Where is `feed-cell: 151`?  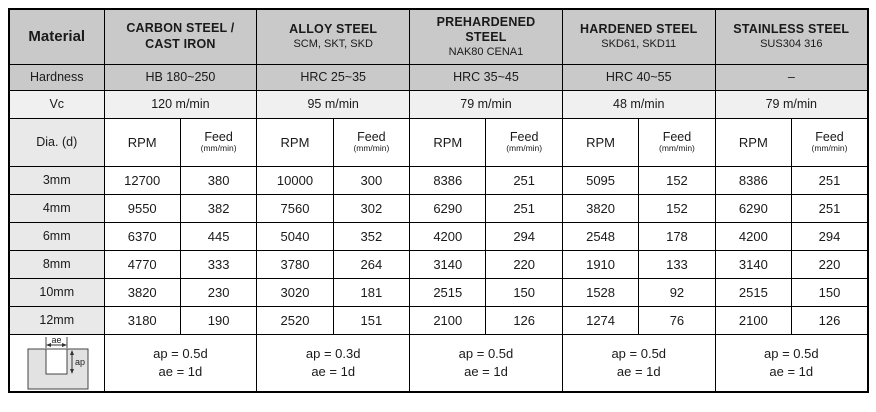
feed-cell: 151 is located at coordinates (371, 320).